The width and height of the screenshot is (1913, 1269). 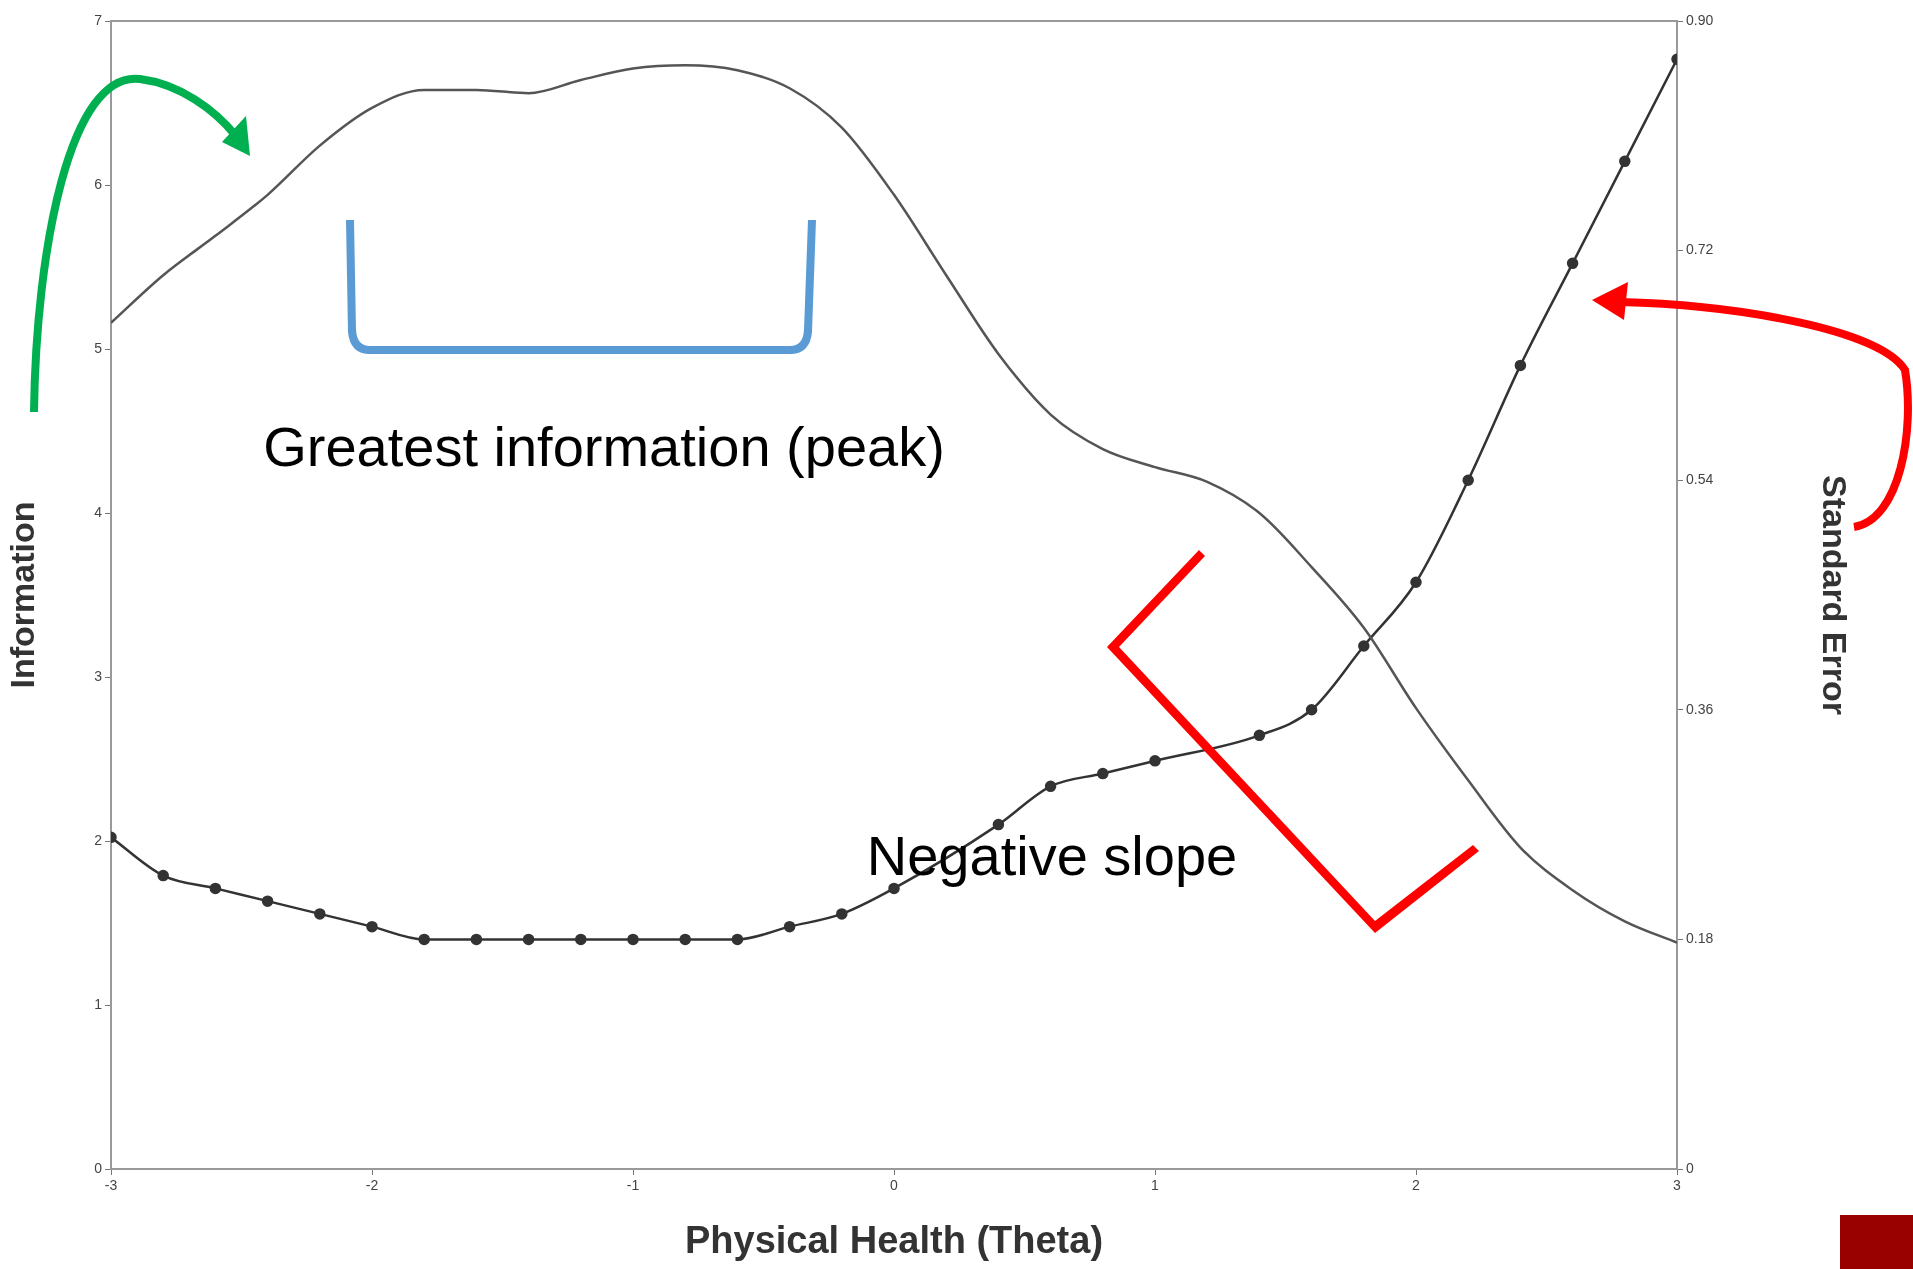 What do you see at coordinates (633, 1185) in the screenshot?
I see `x-tick-label: -1` at bounding box center [633, 1185].